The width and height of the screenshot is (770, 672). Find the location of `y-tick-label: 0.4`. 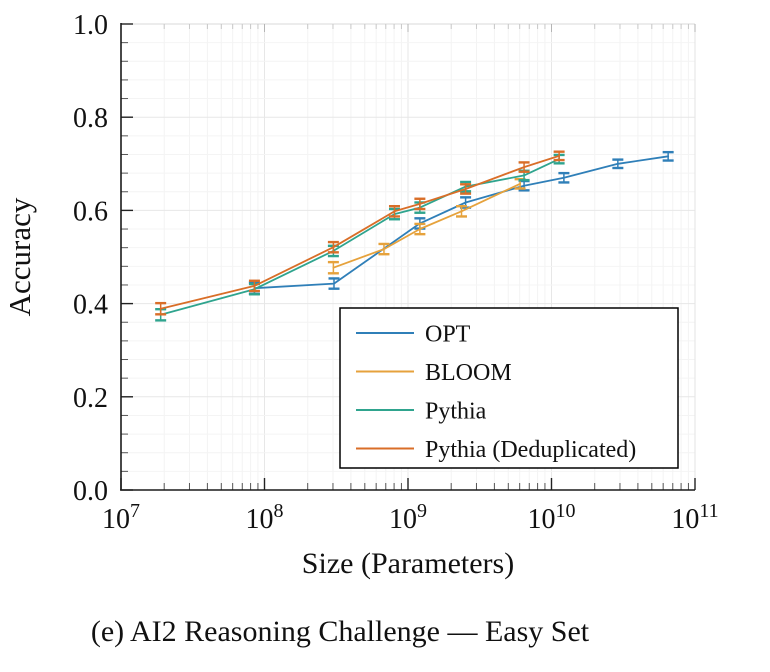

y-tick-label: 0.4 is located at coordinates (90, 305).